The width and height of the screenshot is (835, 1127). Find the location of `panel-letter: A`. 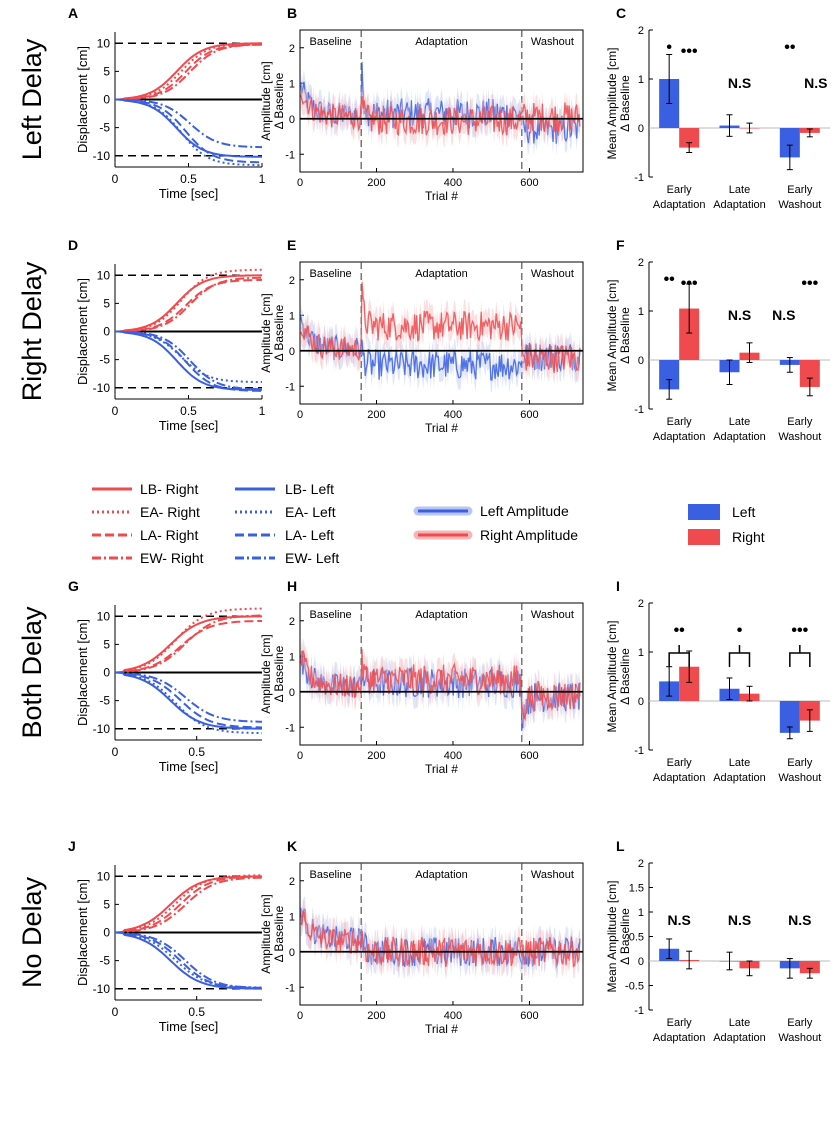

panel-letter: A is located at coordinates (73, 13).